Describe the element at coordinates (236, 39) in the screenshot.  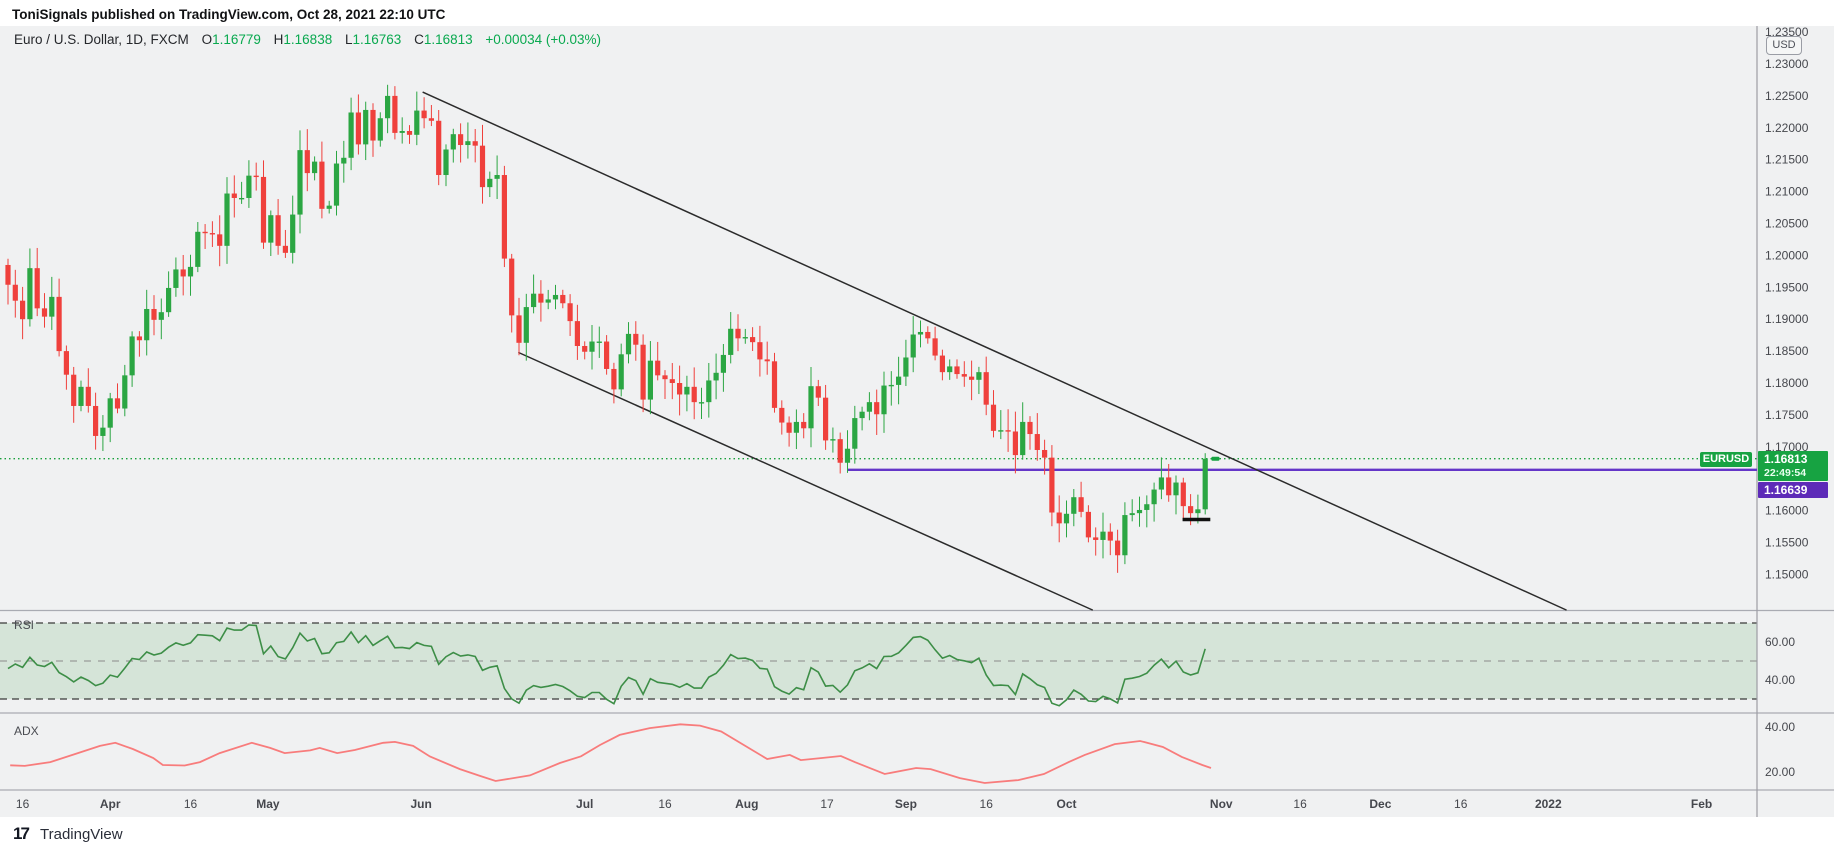
I see `ohlc-open-value: 1.16779` at that location.